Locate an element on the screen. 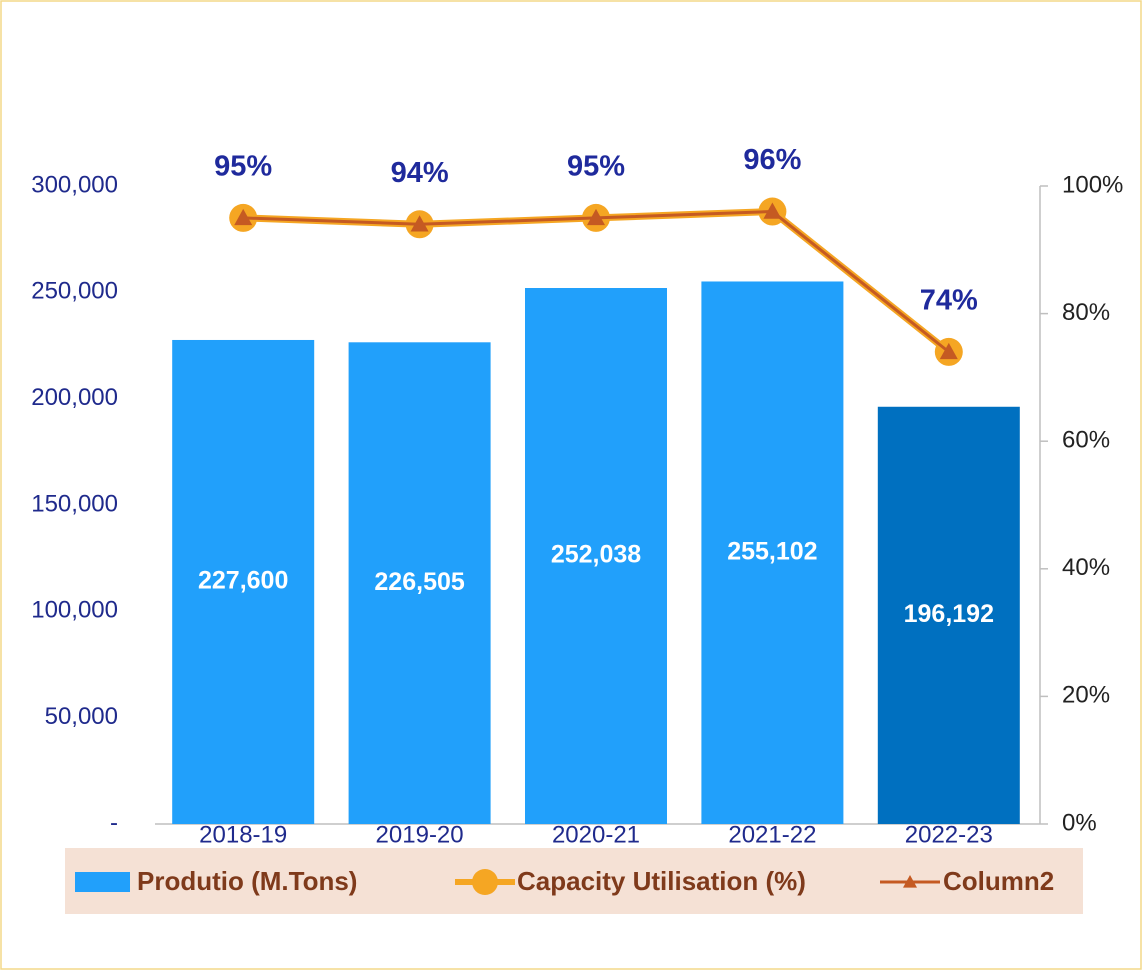 Image resolution: width=1142 pixels, height=970 pixels. line-value-label: 74% is located at coordinates (949, 301).